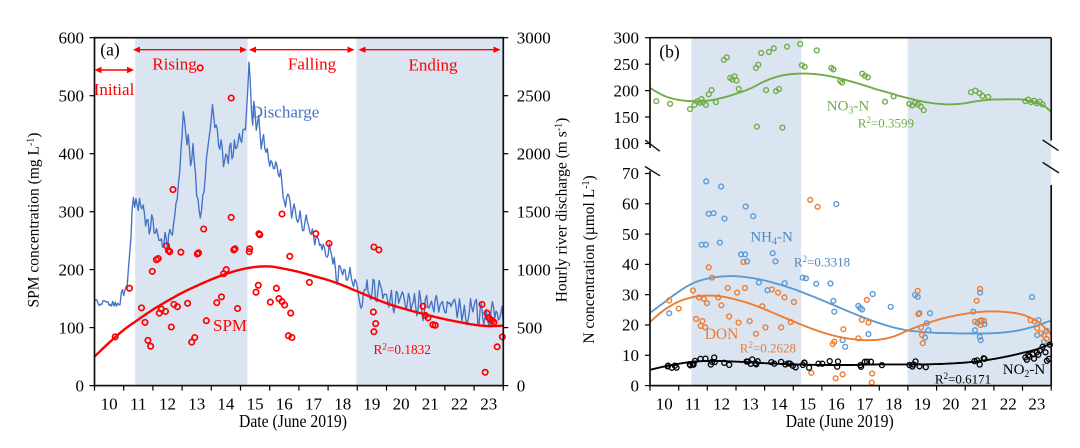  I want to click on svg-text: NO2-N, so click(1024, 371).